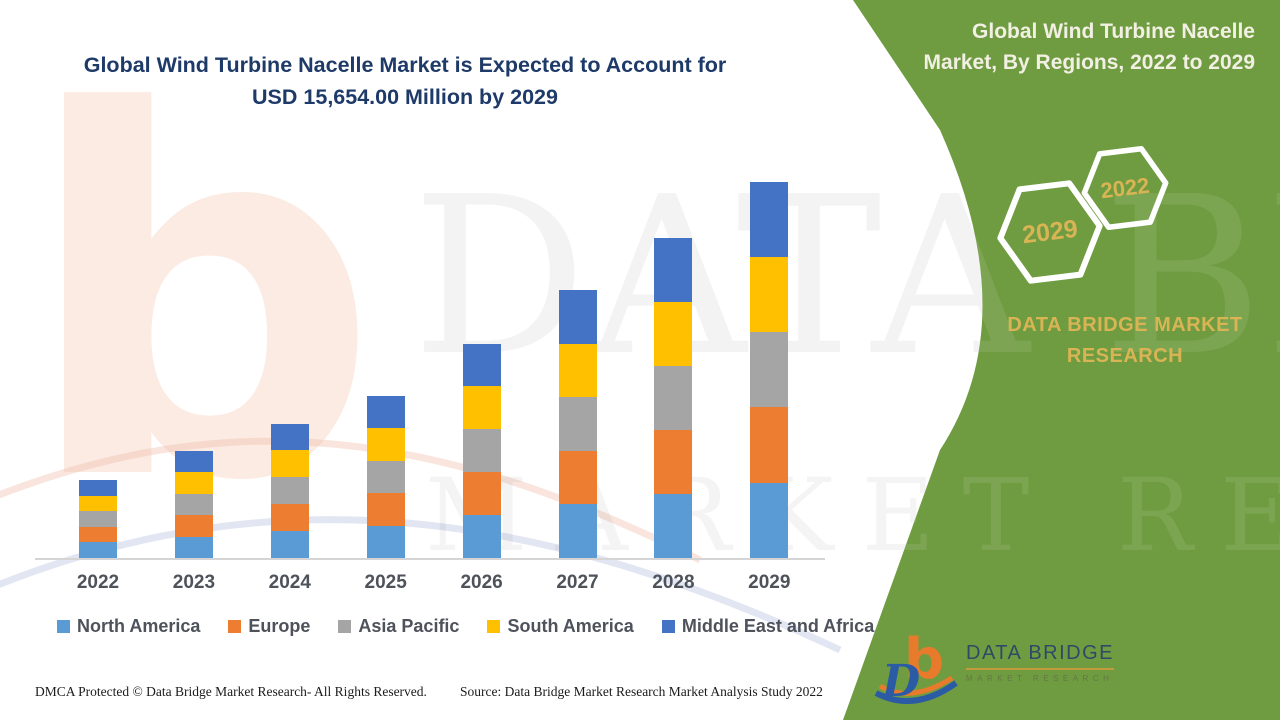  I want to click on data-bridge-logo: b D DATA BRIDGE MARKET RESEARCH, so click(994, 665).